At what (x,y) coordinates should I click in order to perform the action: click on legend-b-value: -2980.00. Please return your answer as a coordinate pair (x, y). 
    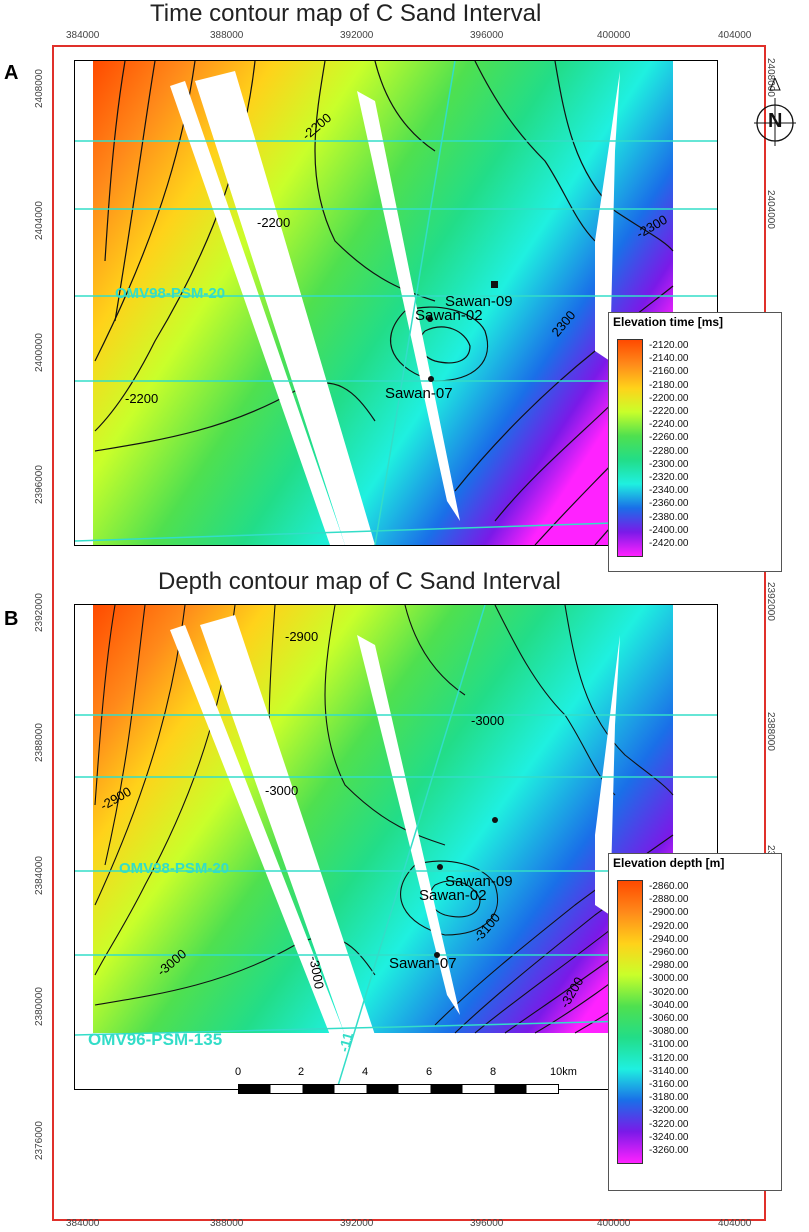
    Looking at the image, I should click on (669, 966).